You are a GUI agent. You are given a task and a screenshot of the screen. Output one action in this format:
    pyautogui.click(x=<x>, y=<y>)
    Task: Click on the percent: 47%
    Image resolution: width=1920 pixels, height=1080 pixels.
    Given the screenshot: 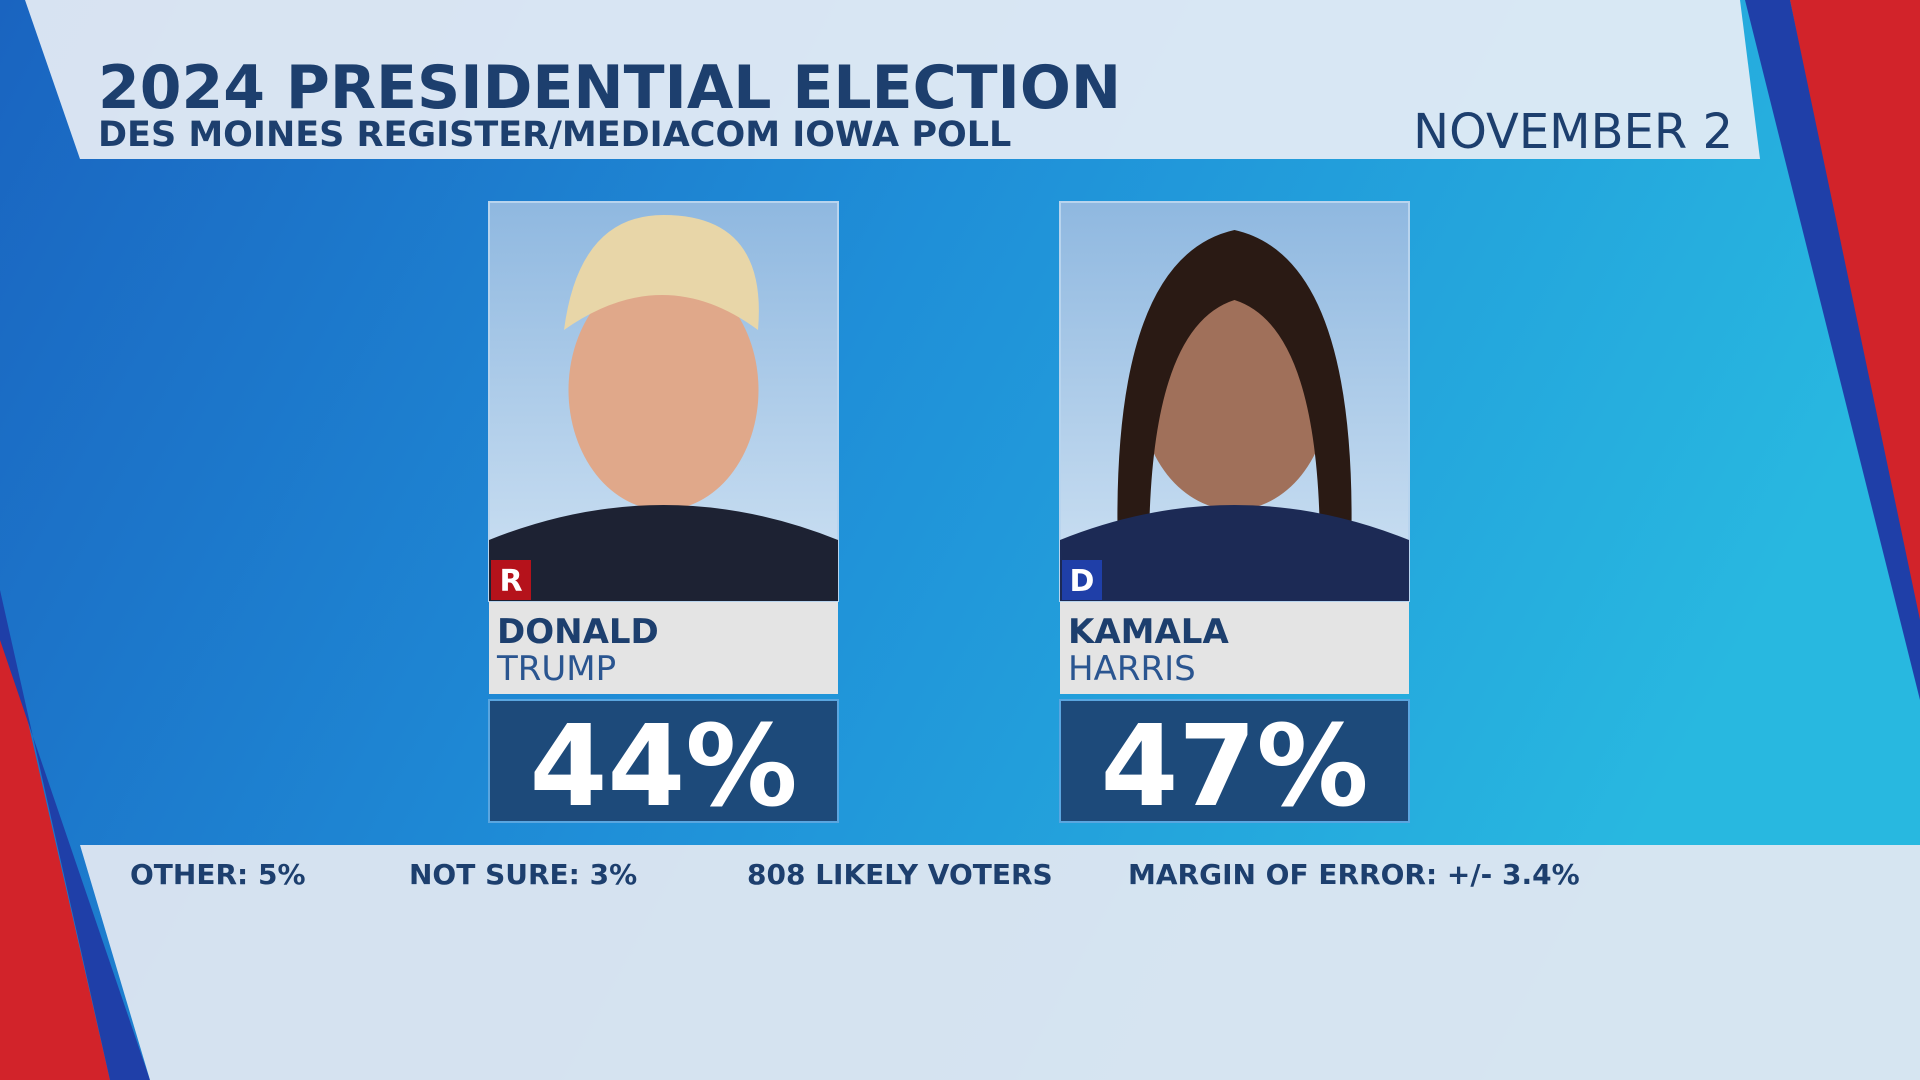 What is the action you would take?
    pyautogui.click(x=1234, y=767)
    